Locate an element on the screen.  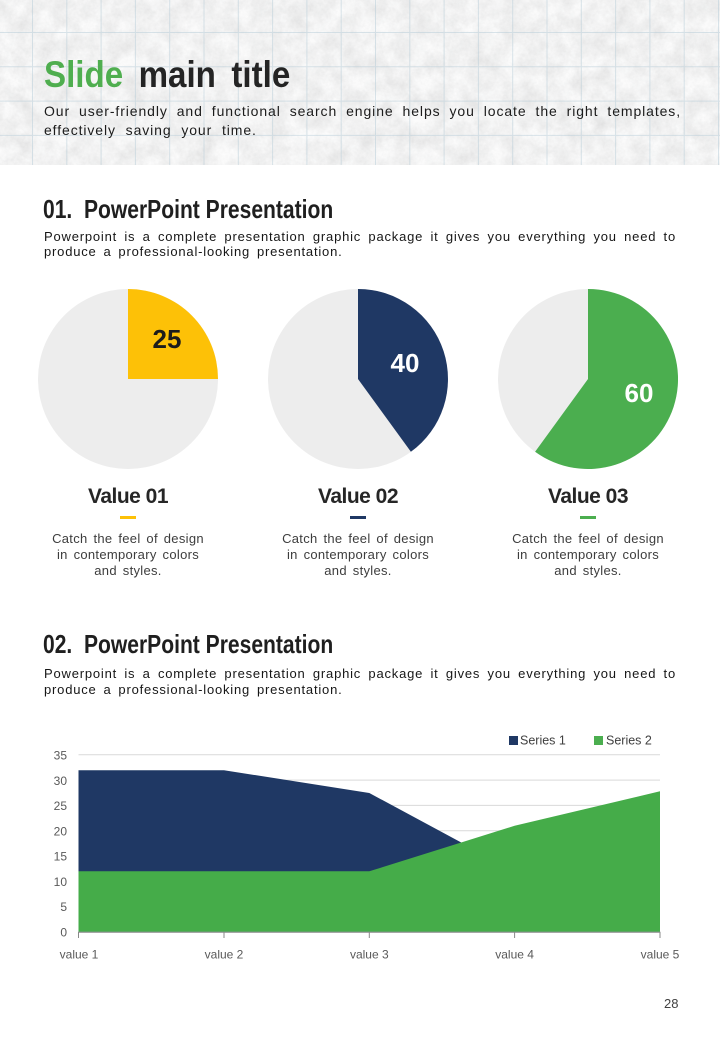
svg-text: 25 is located at coordinates (61, 806).